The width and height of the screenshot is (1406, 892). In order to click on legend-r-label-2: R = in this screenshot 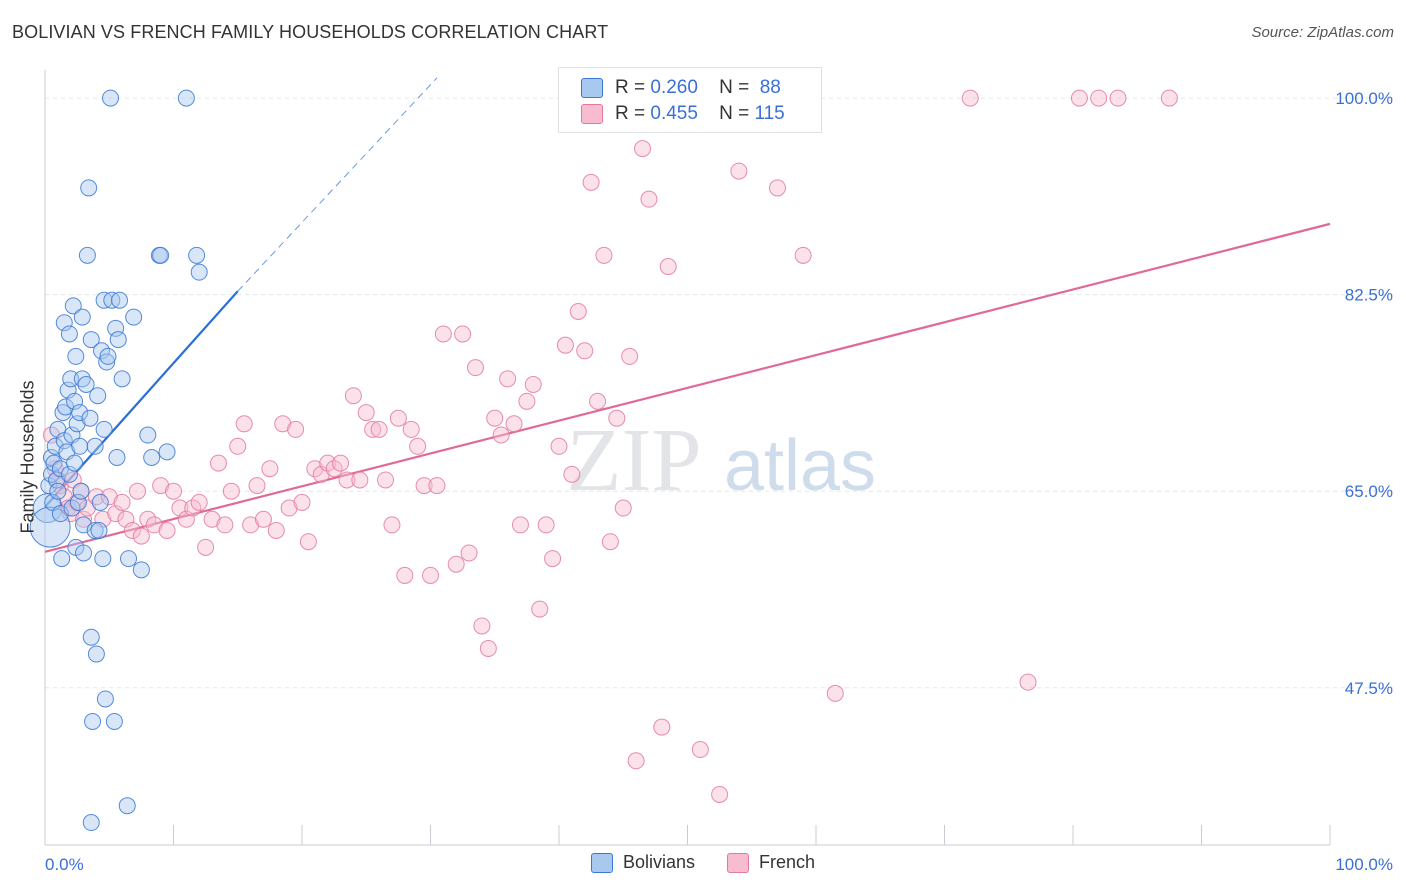, I will do `click(630, 113)`.